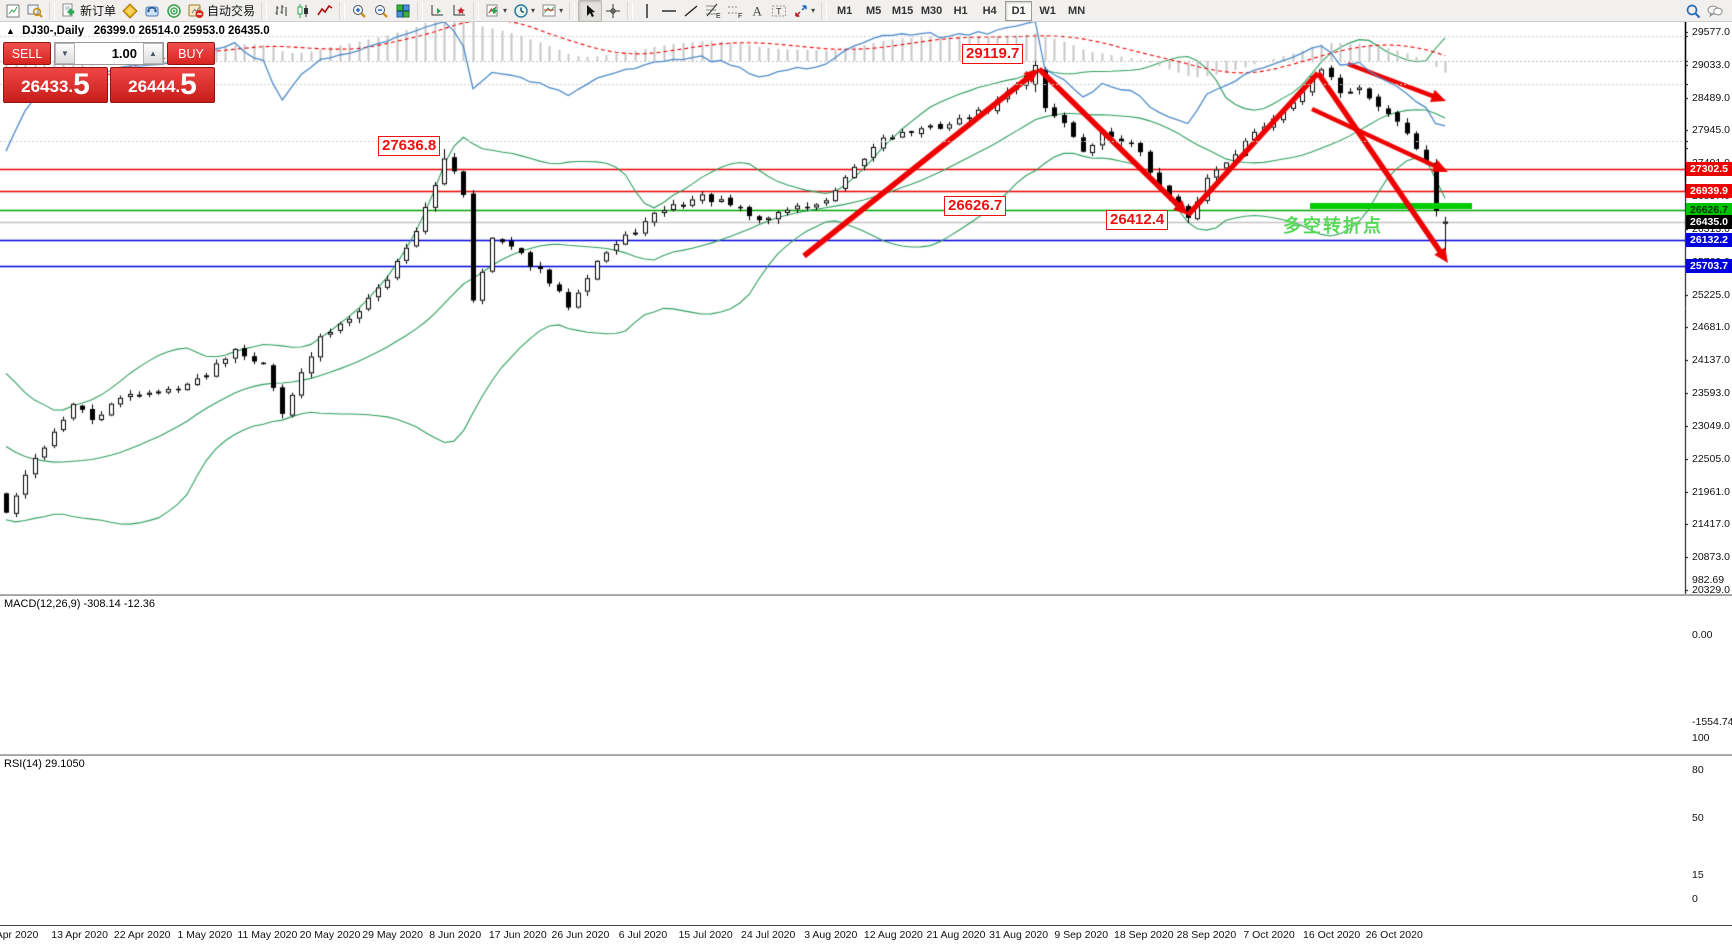 This screenshot has height=944, width=1732. I want to click on date-tick-label: Apr 2020, so click(19, 935).